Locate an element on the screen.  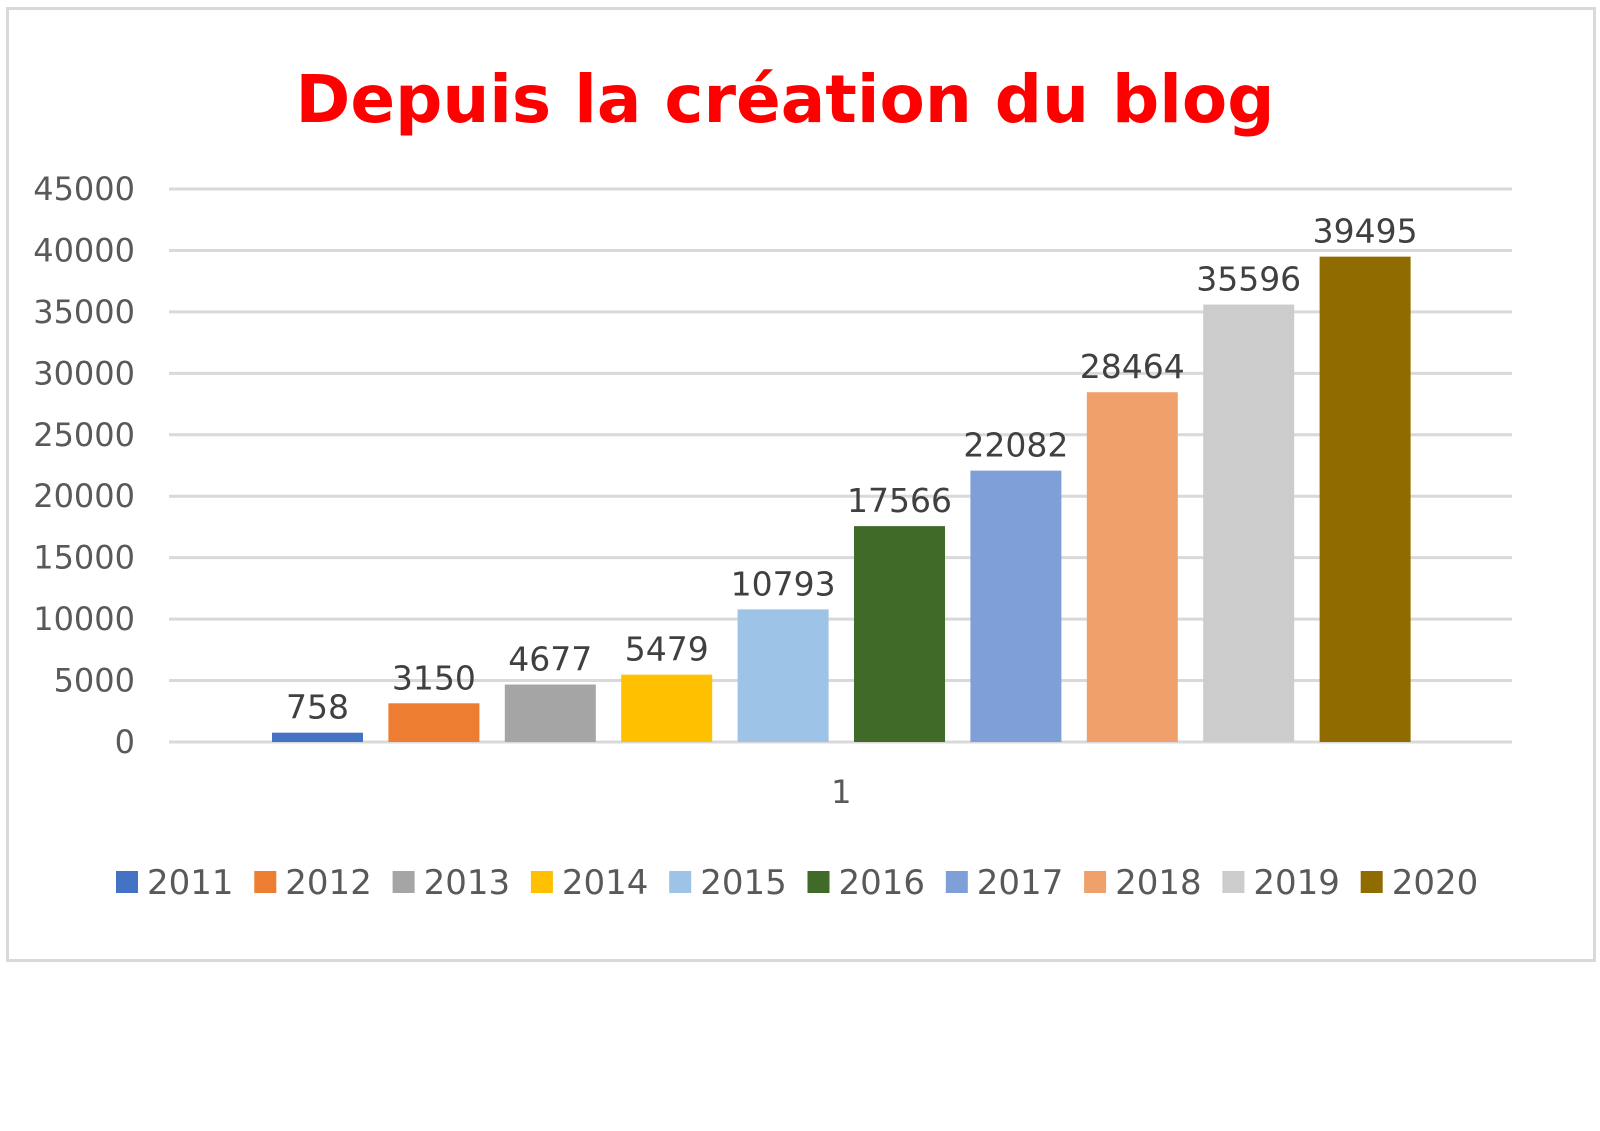
legend-label-2013: 2013 is located at coordinates (467, 883).